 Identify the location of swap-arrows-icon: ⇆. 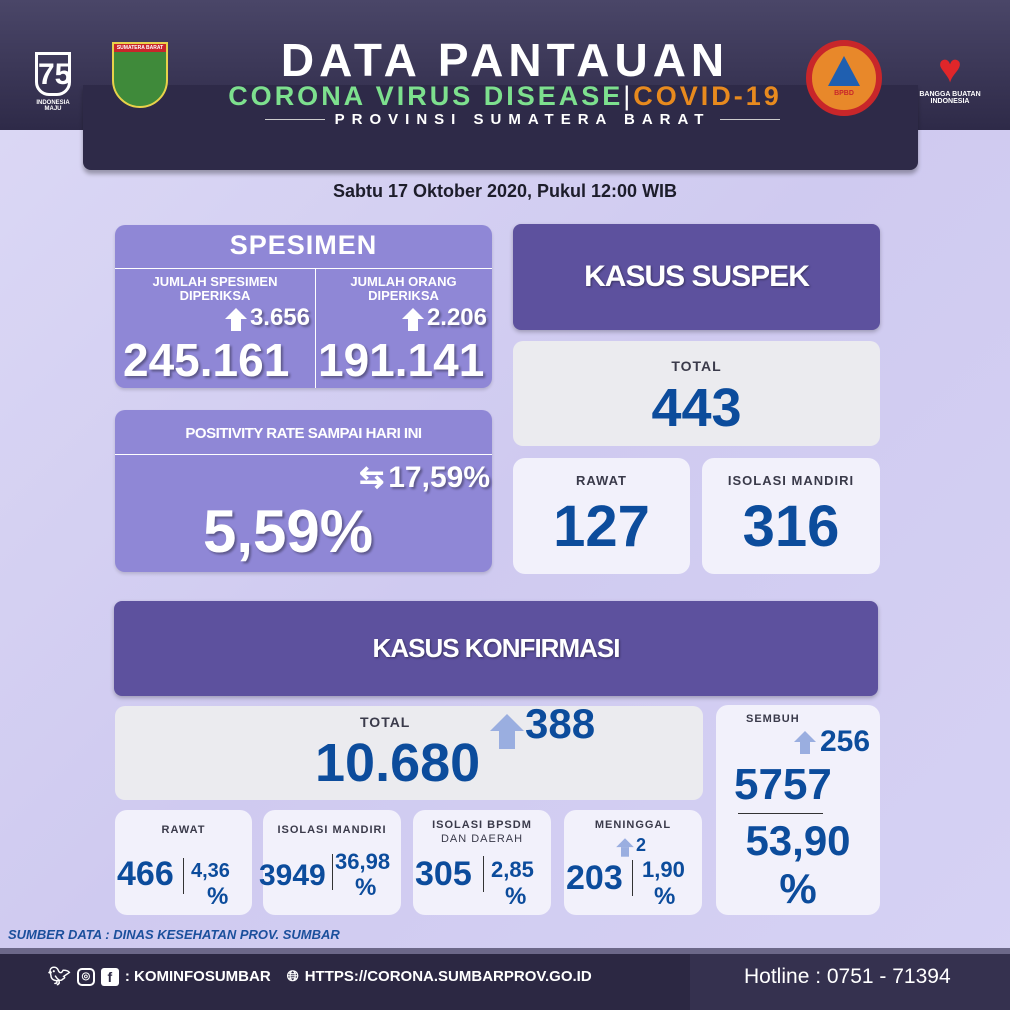
(372, 477).